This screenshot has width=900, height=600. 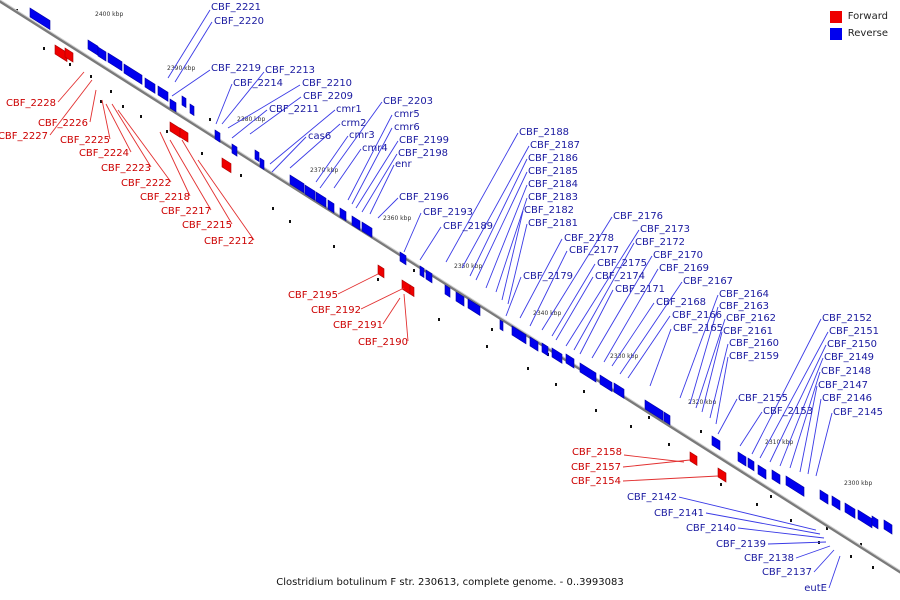 I want to click on reverse-gene-label-cbf-2193: CBF_2193, so click(x=448, y=212).